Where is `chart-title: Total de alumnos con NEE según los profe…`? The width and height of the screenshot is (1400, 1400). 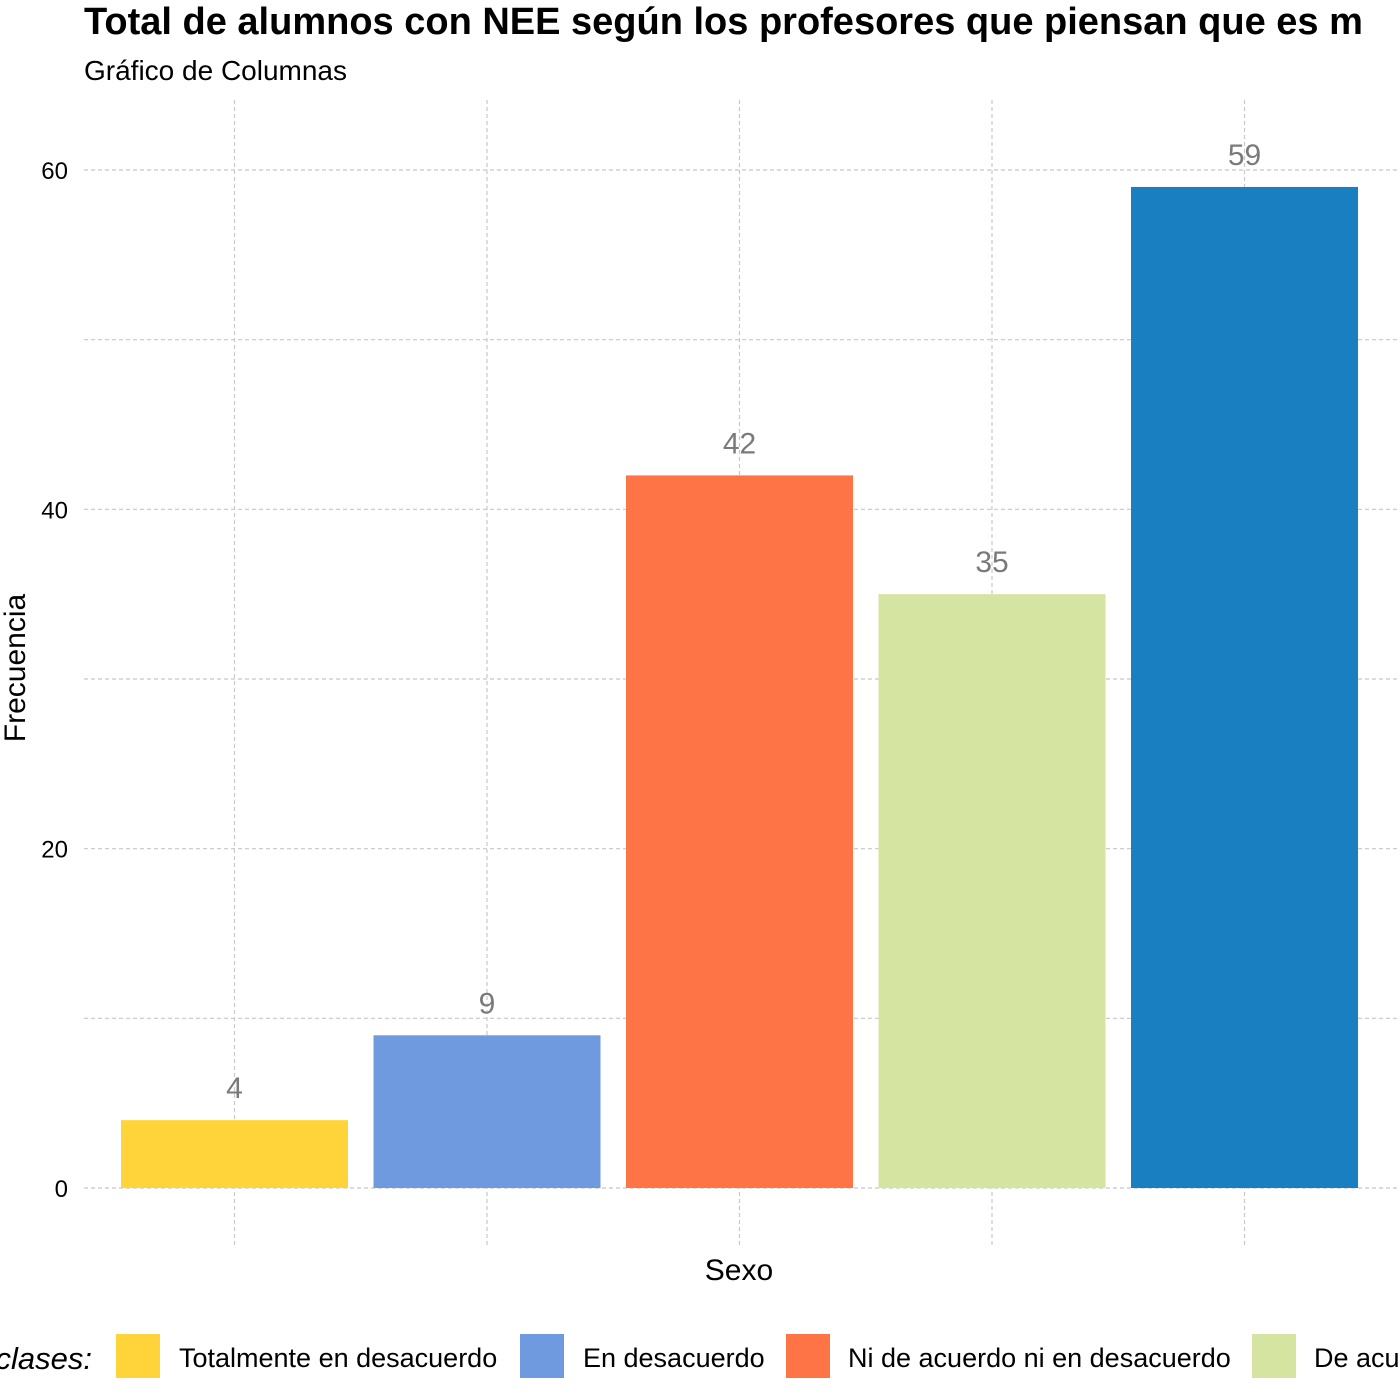 chart-title: Total de alumnos con NEE según los profe… is located at coordinates (723, 22).